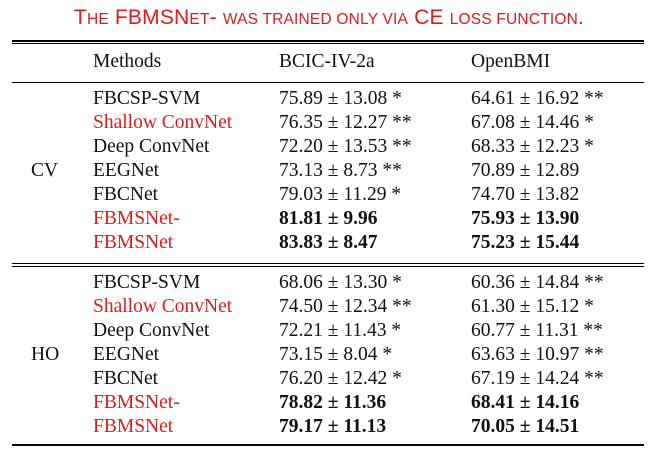  I want to click on openbmi-value-cell: 67.19 ± 14.24 **, so click(537, 378).